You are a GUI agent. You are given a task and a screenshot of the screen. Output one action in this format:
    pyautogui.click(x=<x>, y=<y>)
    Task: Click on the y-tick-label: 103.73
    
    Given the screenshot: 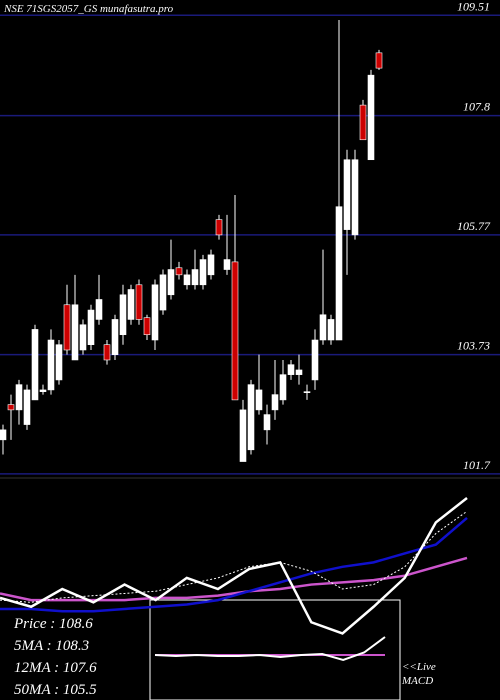 What is the action you would take?
    pyautogui.click(x=473, y=346)
    